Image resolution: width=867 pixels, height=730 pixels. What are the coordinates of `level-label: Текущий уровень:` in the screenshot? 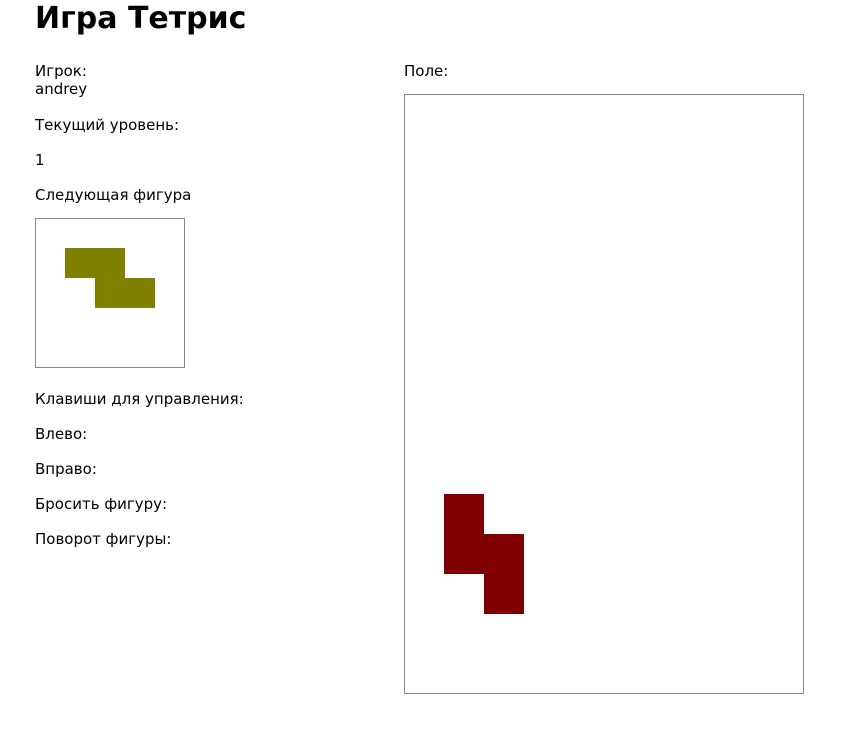 It's located at (107, 125).